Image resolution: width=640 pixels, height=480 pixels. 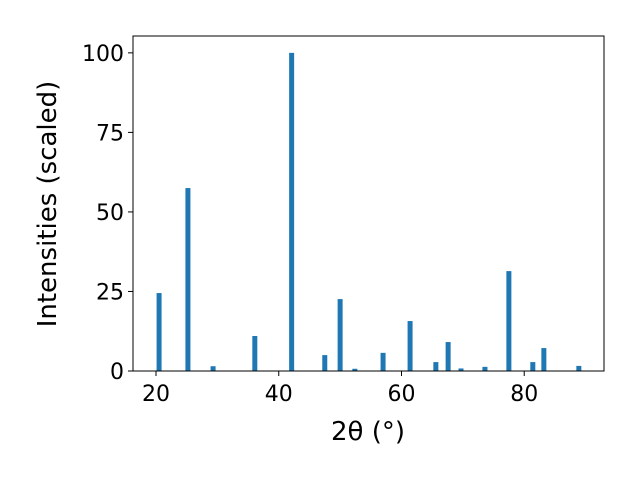 I want to click on x-tick-label: 20, so click(x=156, y=394).